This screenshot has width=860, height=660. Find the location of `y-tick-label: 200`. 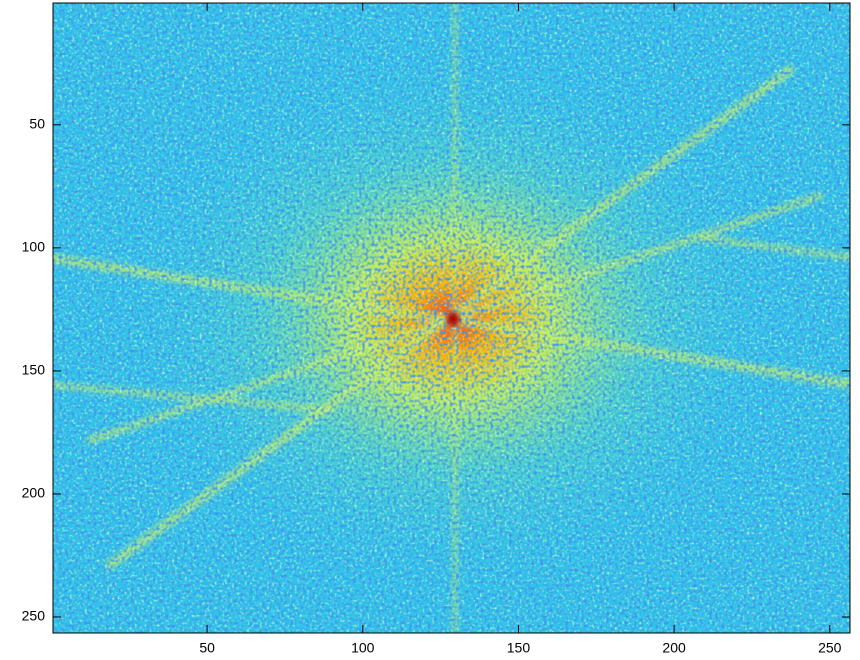

y-tick-label: 200 is located at coordinates (34, 493).